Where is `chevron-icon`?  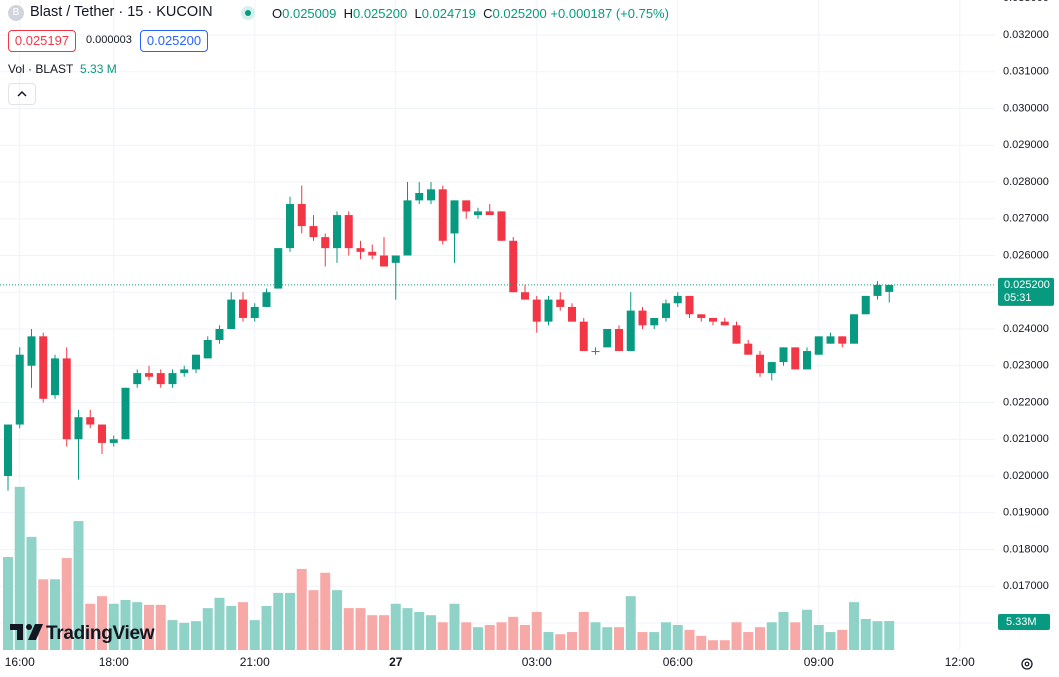
chevron-icon is located at coordinates (22, 93).